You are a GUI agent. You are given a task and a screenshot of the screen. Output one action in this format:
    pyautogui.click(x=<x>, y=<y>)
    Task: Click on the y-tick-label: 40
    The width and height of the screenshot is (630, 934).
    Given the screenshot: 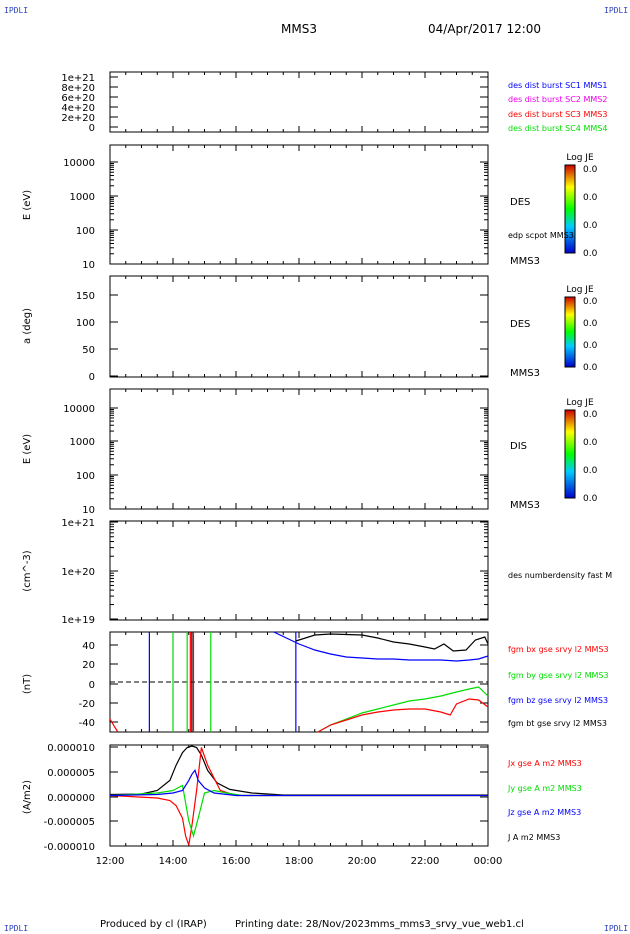 What is the action you would take?
    pyautogui.click(x=88, y=646)
    